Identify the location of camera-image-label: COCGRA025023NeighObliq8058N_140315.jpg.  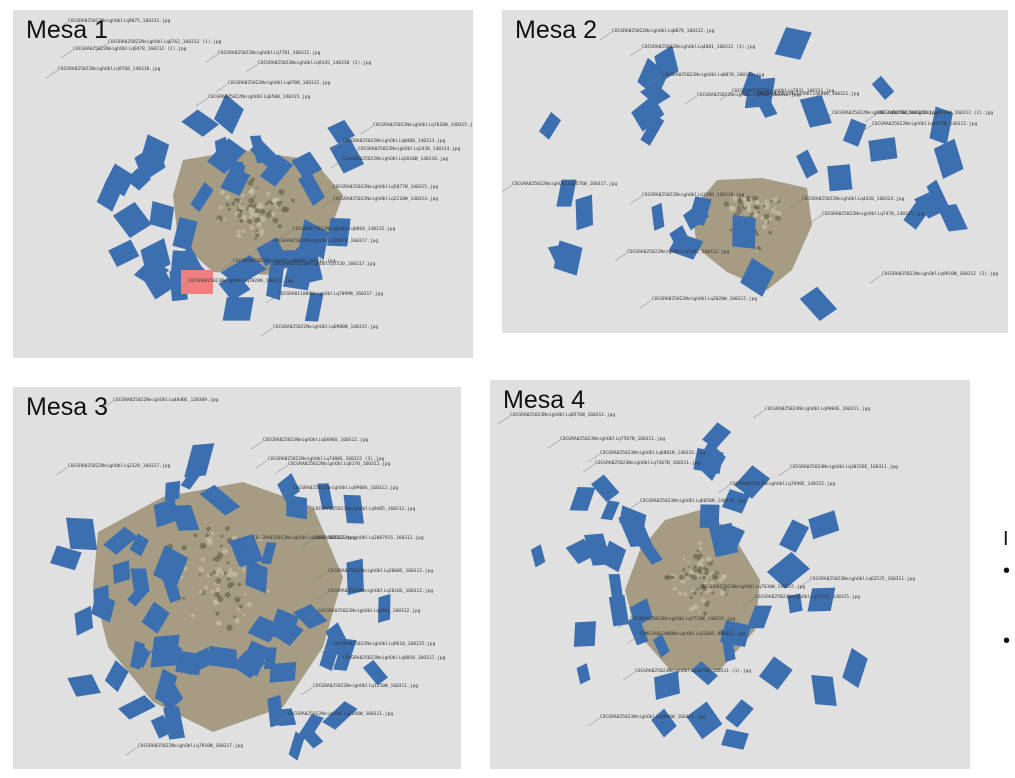
(692, 501).